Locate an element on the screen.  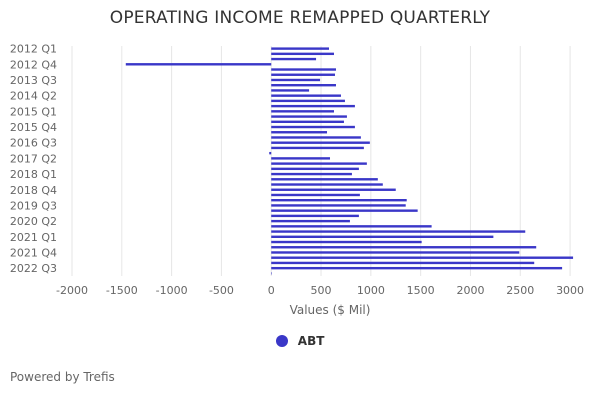
y-tick-label: 2016 Q3 is located at coordinates (33, 143).